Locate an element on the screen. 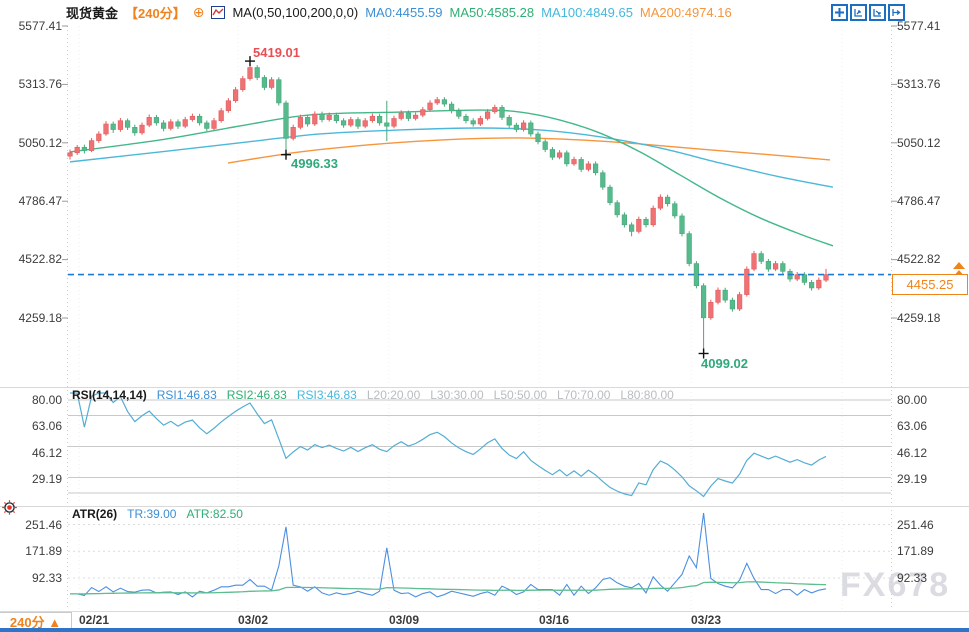  low-price-annotation: 4996.33 is located at coordinates (314, 163).